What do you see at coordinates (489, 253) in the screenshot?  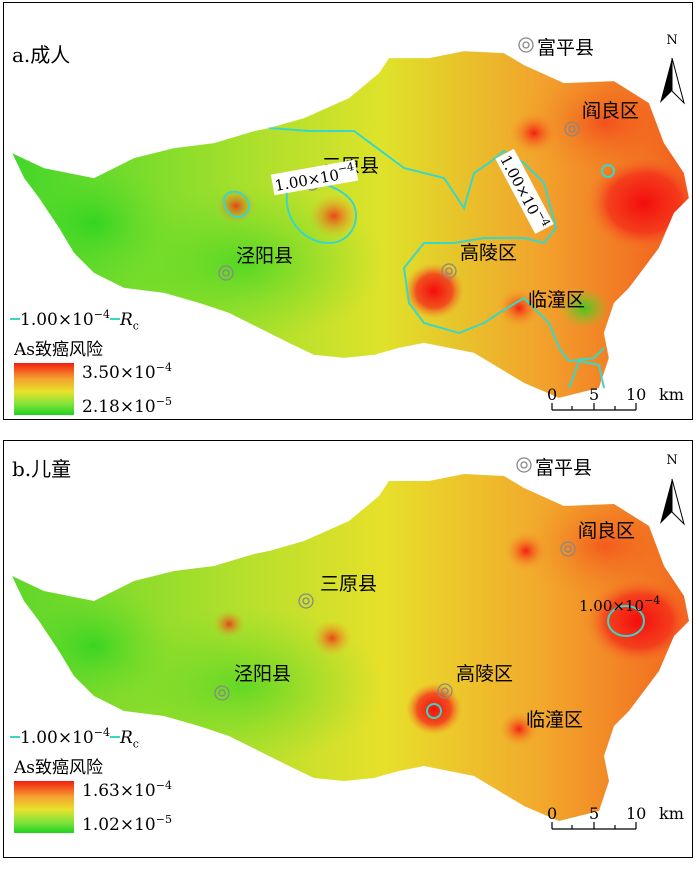 I see `label-gaoling: 高陵区` at bounding box center [489, 253].